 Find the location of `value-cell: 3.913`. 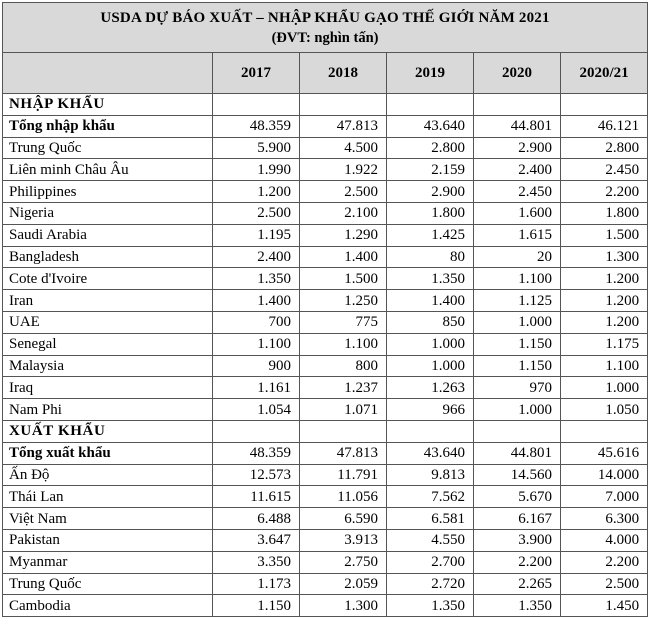

value-cell: 3.913 is located at coordinates (343, 540).